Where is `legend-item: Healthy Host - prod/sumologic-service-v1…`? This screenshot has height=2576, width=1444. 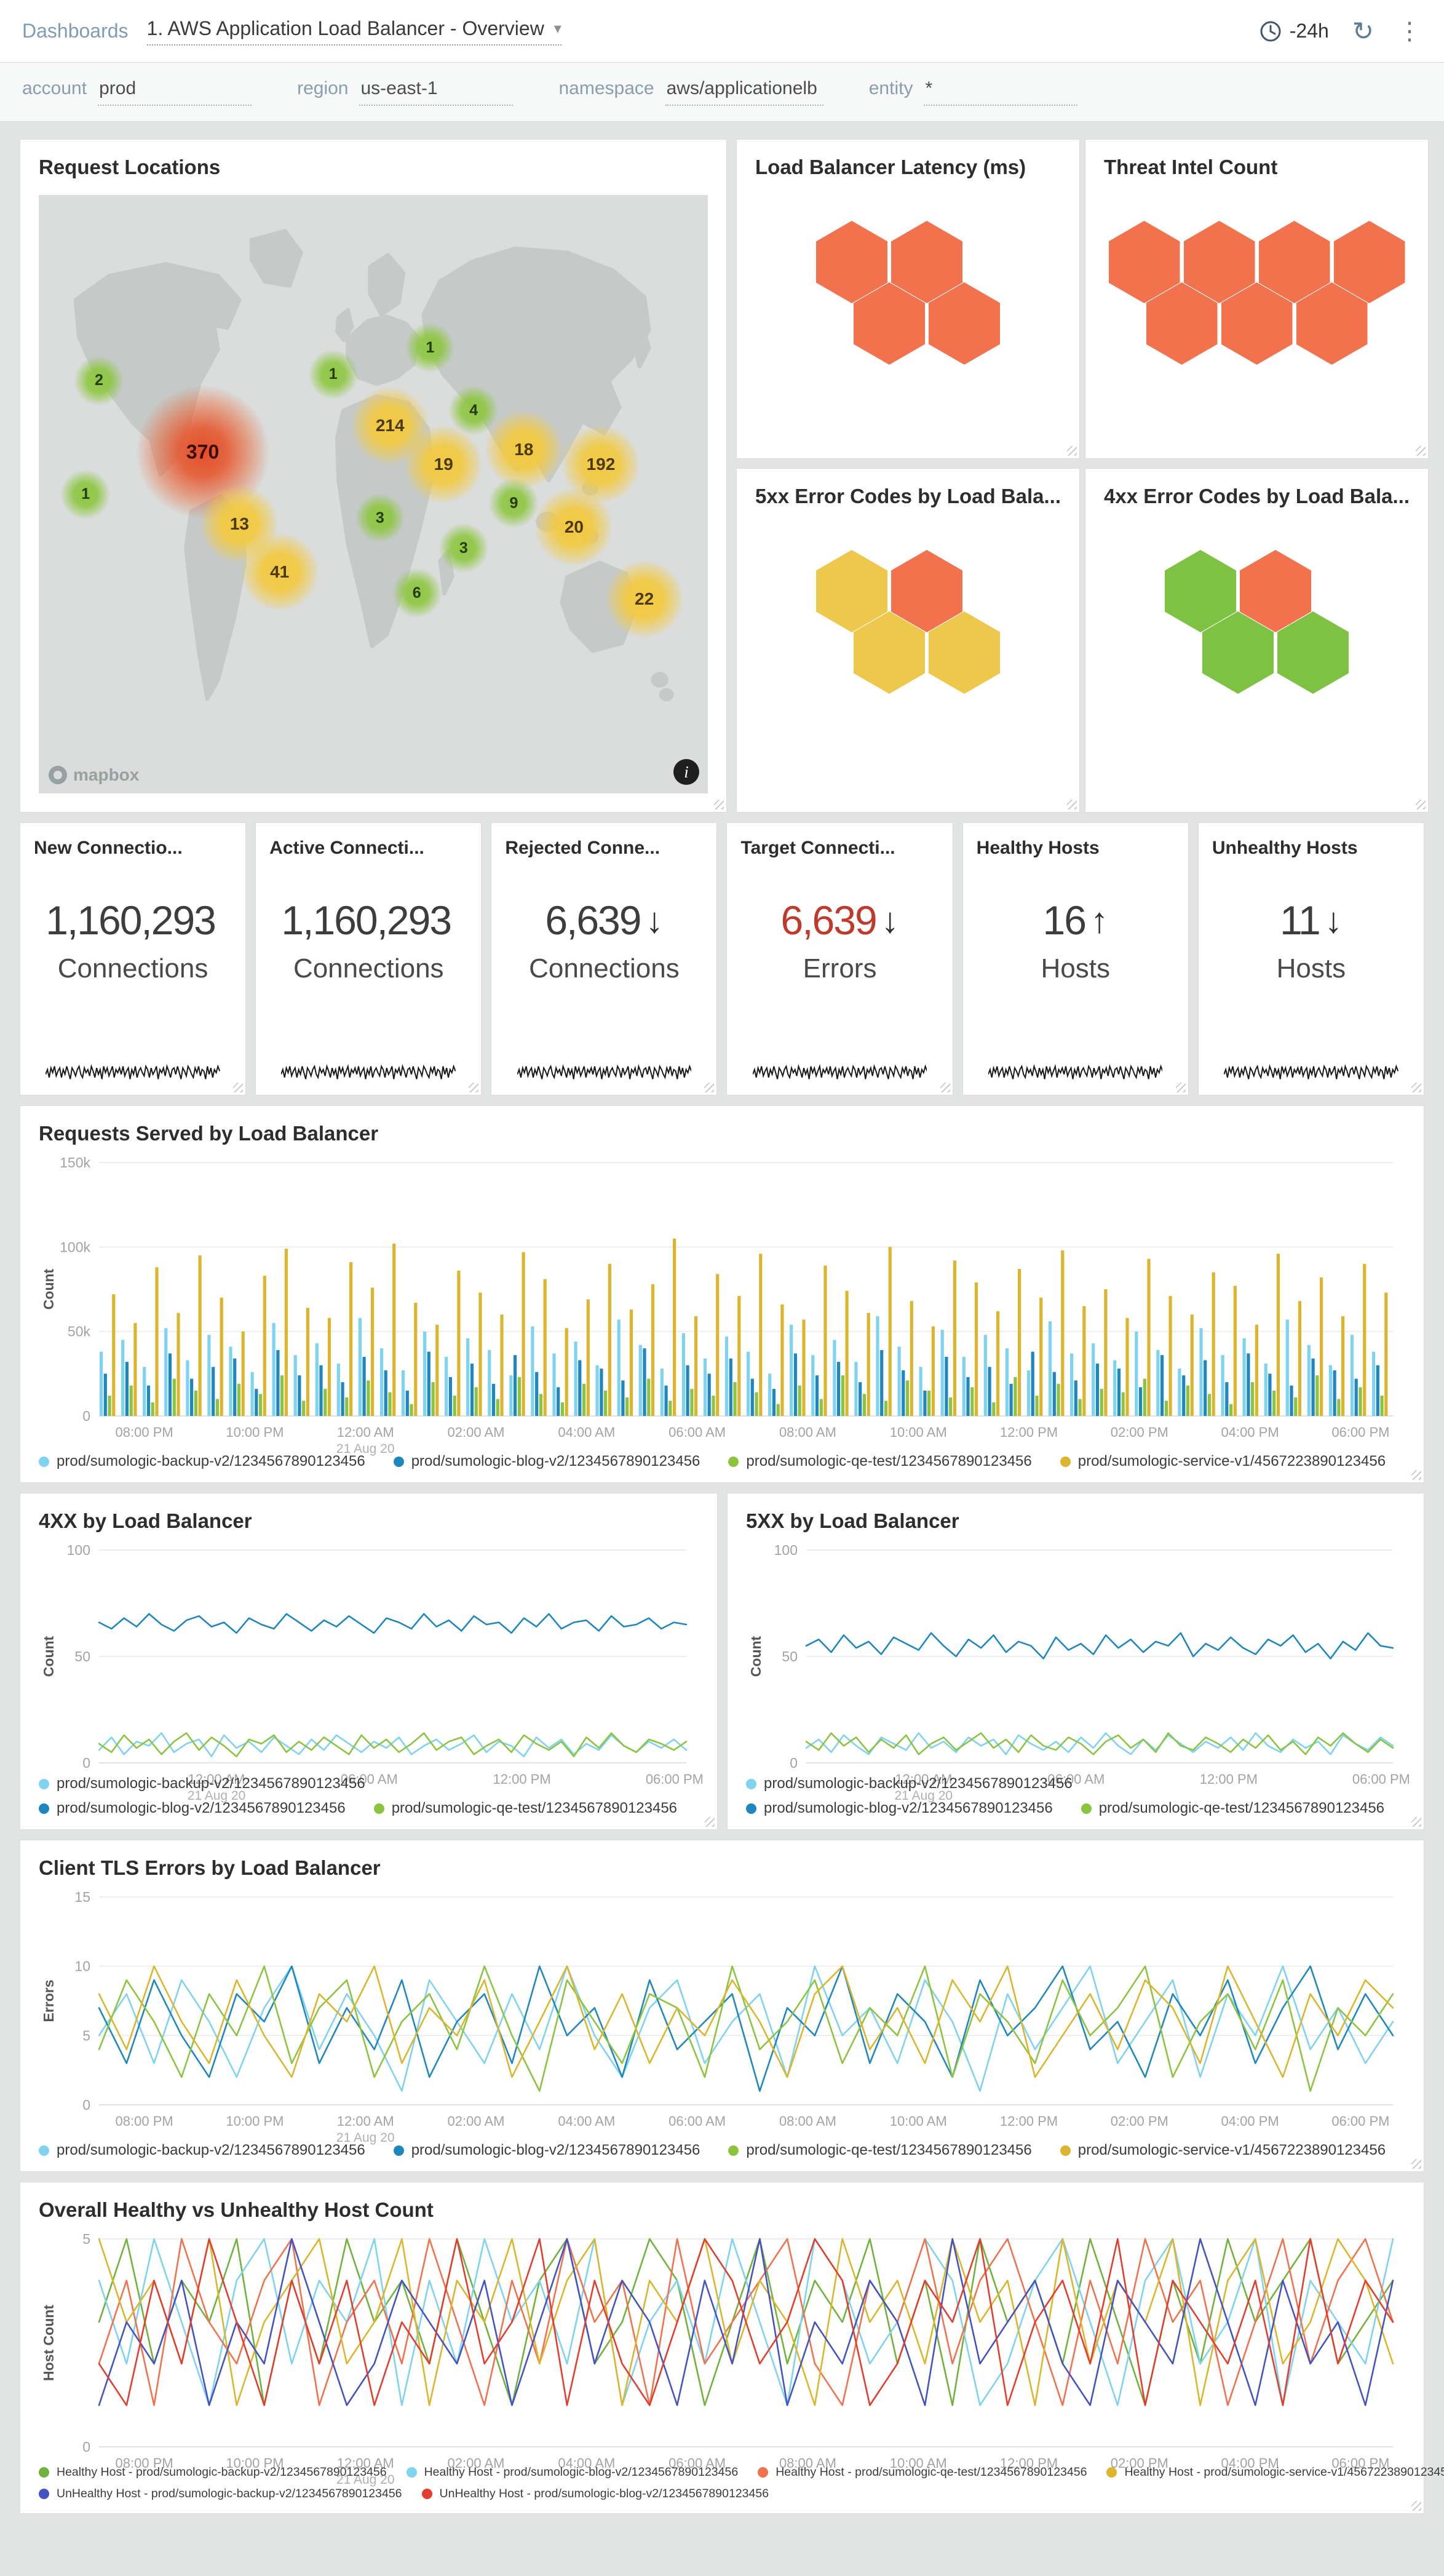 legend-item: Healthy Host - prod/sumologic-service-v1… is located at coordinates (1275, 2472).